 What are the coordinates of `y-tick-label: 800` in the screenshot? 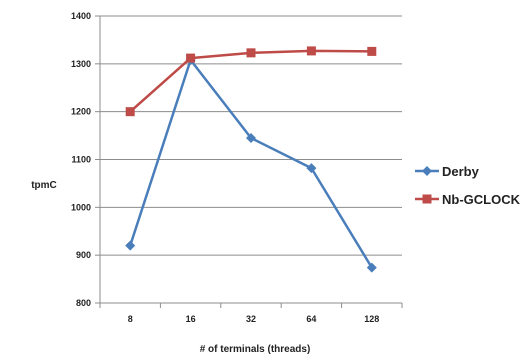 It's located at (83, 303).